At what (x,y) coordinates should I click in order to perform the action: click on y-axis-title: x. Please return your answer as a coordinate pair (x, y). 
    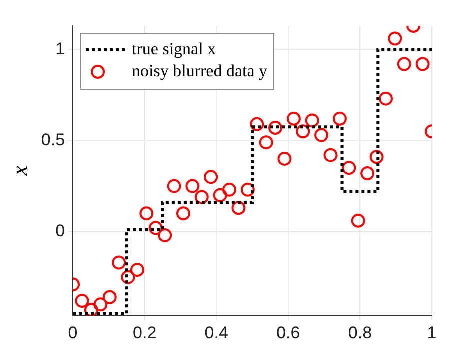
    Looking at the image, I should click on (19, 171).